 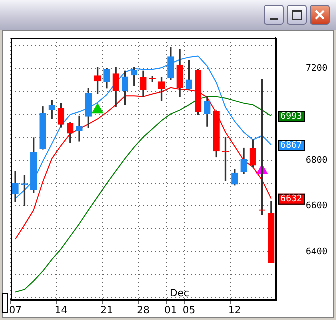 I want to click on x-tick-label: 14, so click(x=61, y=311).